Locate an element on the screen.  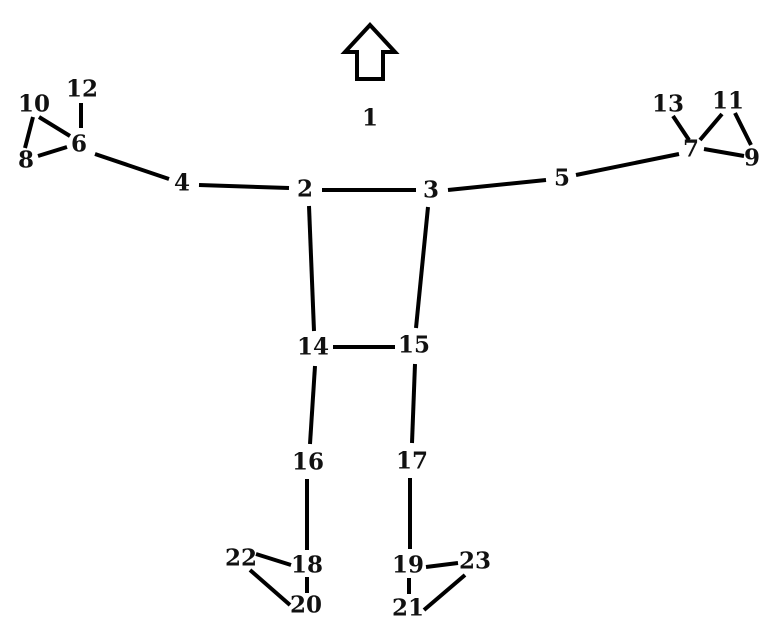
joint-label-13: 13 is located at coordinates (668, 104).